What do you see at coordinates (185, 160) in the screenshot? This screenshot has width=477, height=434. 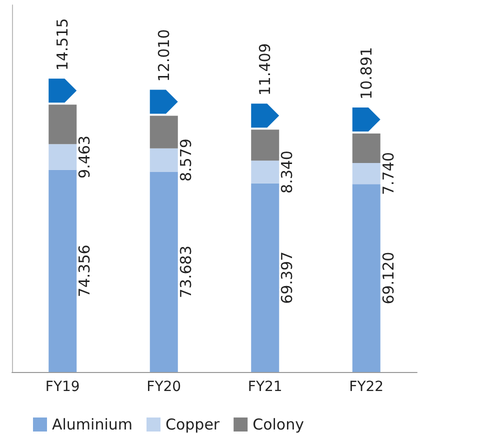 I see `data-label: 8.579` at bounding box center [185, 160].